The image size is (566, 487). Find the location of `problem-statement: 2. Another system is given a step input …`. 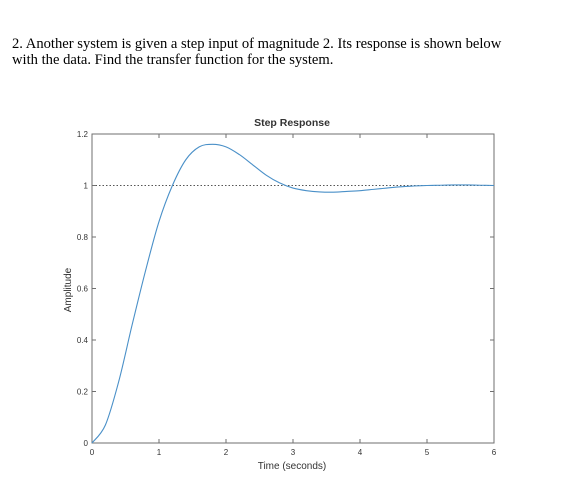

problem-statement: 2. Another system is given a step input … is located at coordinates (284, 52).